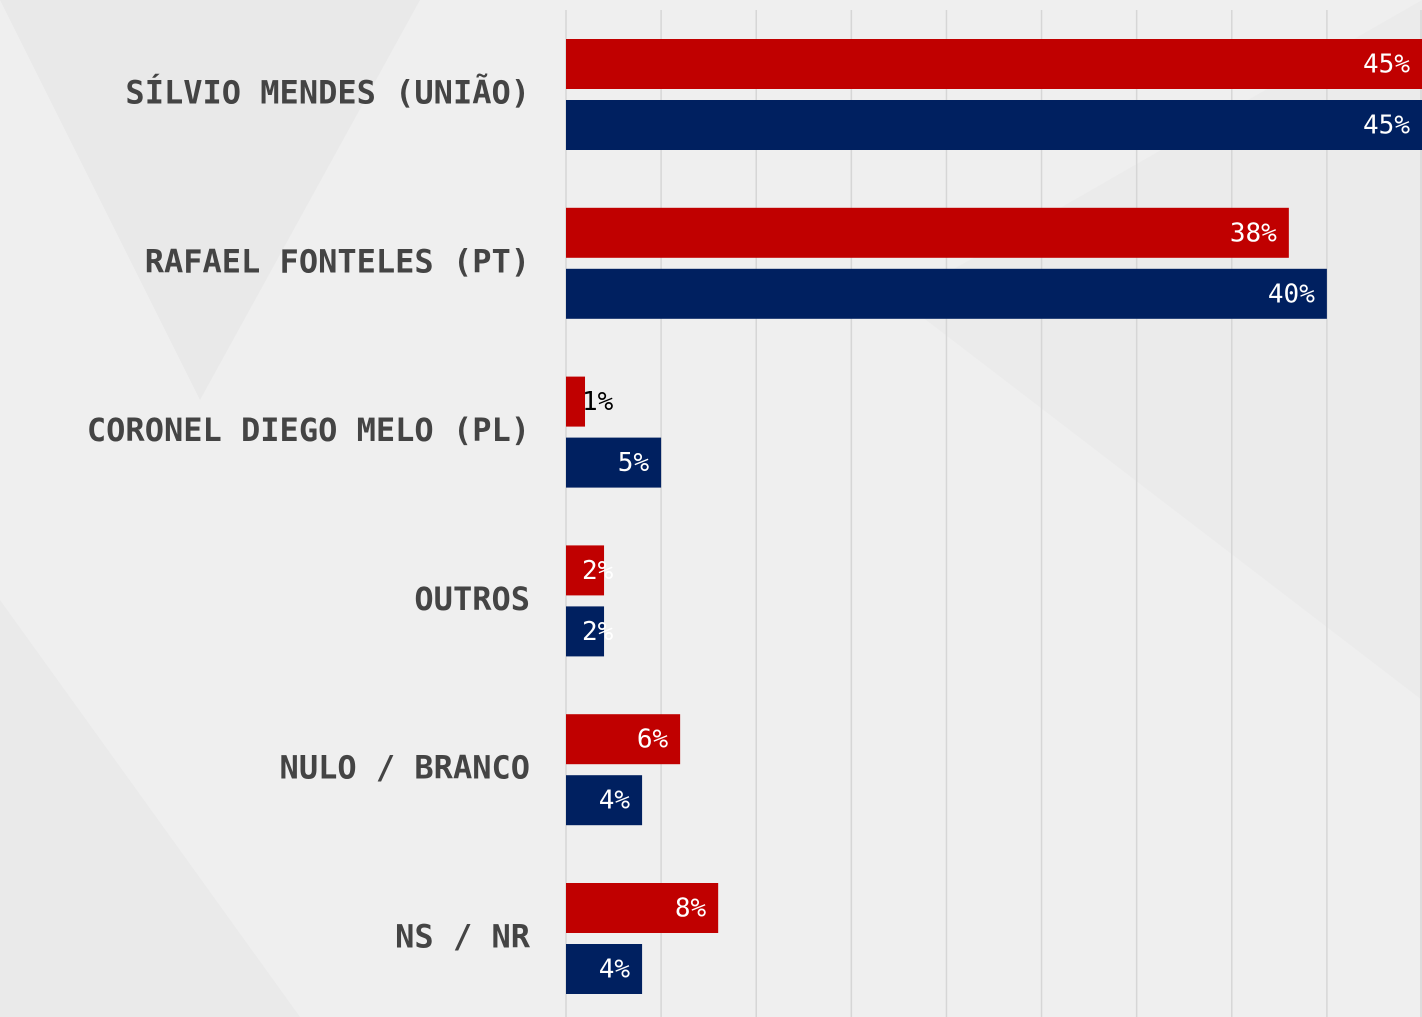 Image resolution: width=1422 pixels, height=1017 pixels. I want to click on value-label: 38%, so click(1253, 233).